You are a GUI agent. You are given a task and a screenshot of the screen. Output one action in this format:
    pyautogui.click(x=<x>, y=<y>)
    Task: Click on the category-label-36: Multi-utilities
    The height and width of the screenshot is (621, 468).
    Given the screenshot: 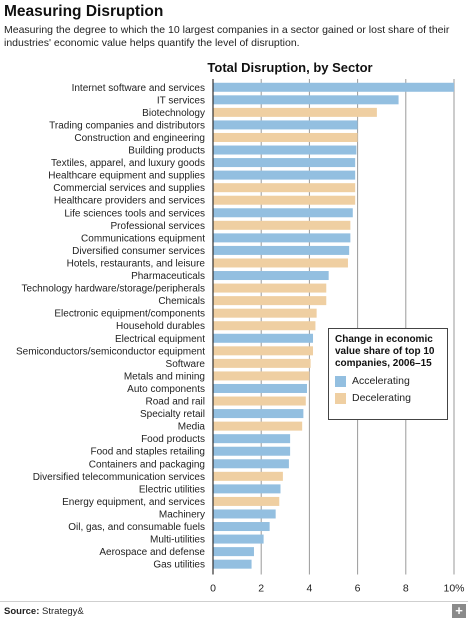 What is the action you would take?
    pyautogui.click(x=177, y=540)
    